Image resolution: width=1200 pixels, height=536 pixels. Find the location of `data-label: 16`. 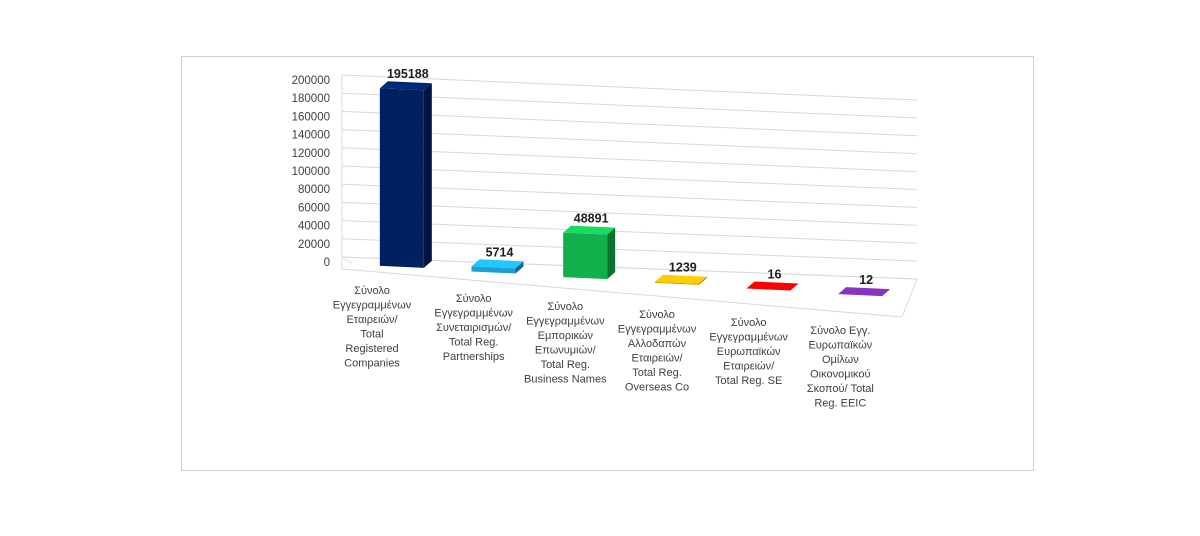

data-label: 16 is located at coordinates (775, 274).